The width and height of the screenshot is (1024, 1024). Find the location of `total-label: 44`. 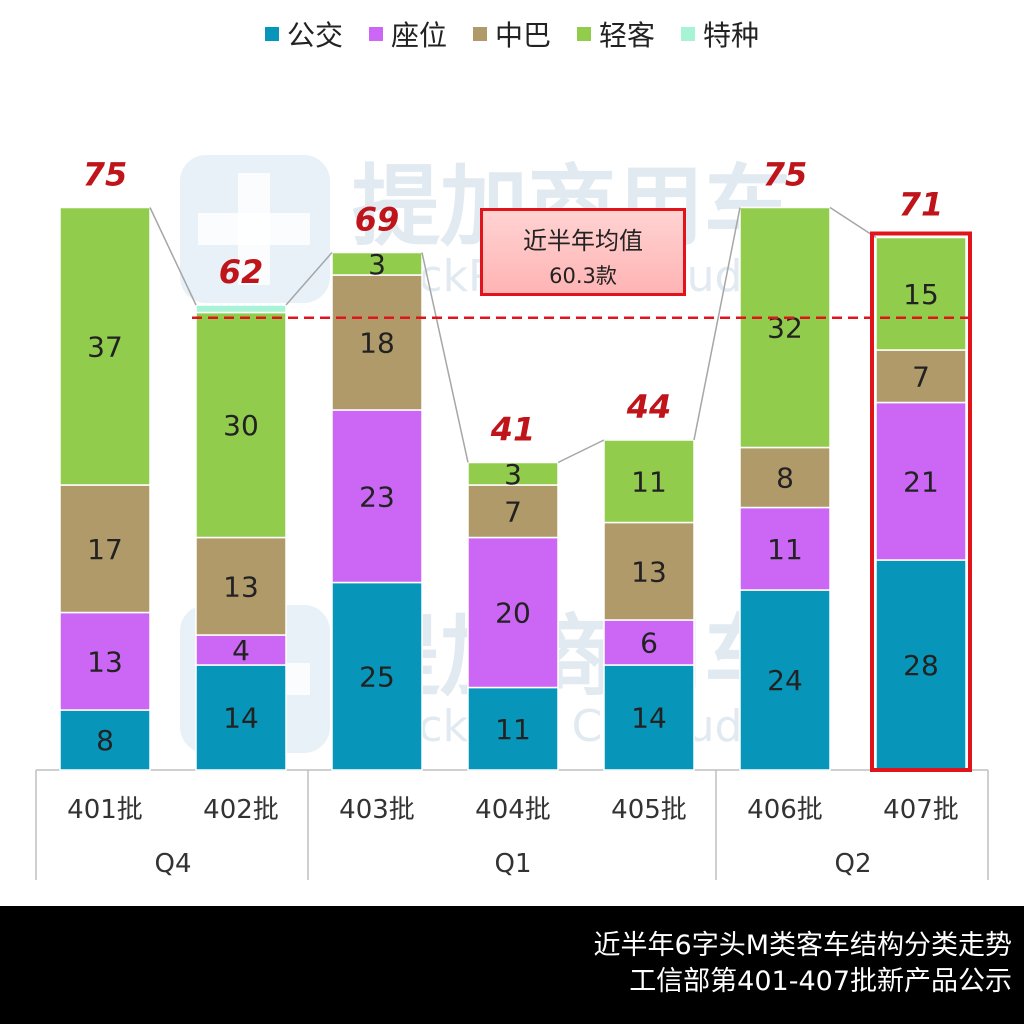

total-label: 44 is located at coordinates (649, 407).